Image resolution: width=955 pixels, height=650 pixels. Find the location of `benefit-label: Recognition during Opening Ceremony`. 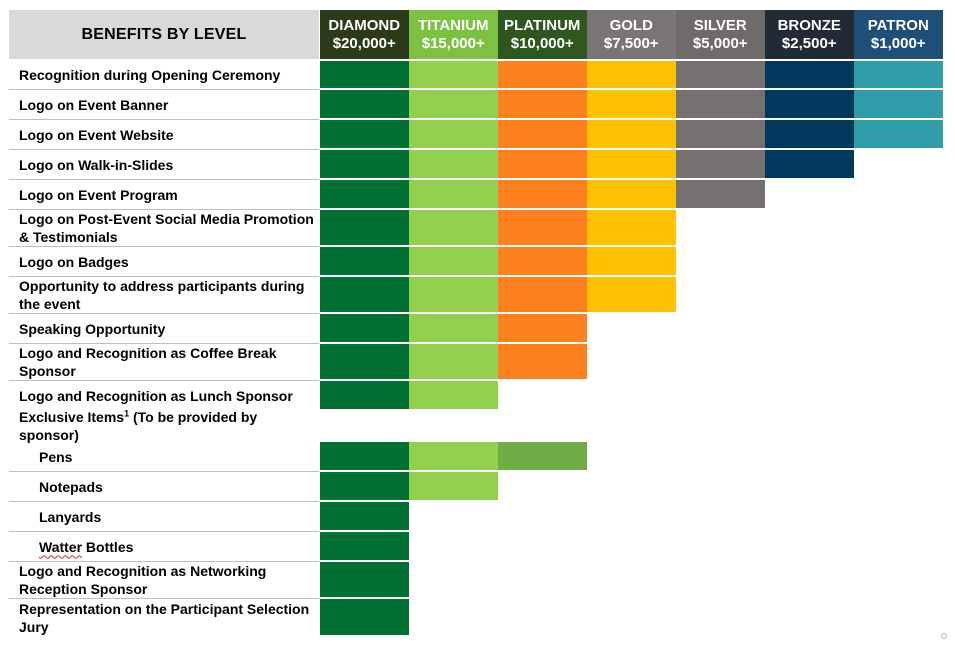

benefit-label: Recognition during Opening Ceremony is located at coordinates (159, 75).